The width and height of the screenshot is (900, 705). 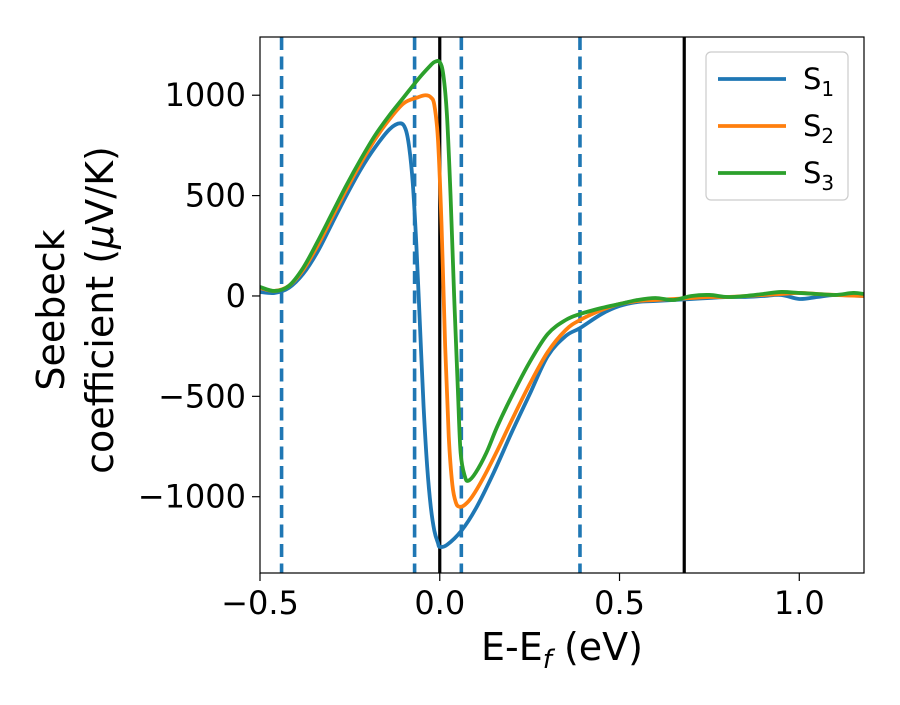 What do you see at coordinates (260, 603) in the screenshot?
I see `x-tick-label: −0.5` at bounding box center [260, 603].